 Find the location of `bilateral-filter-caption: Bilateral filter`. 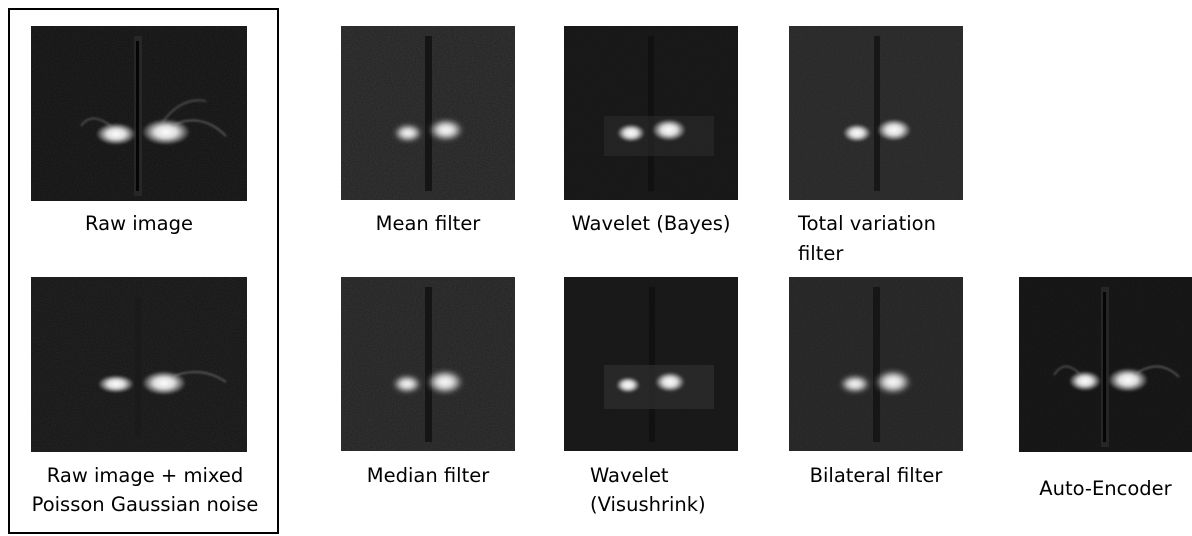

bilateral-filter-caption: Bilateral filter is located at coordinates (876, 475).